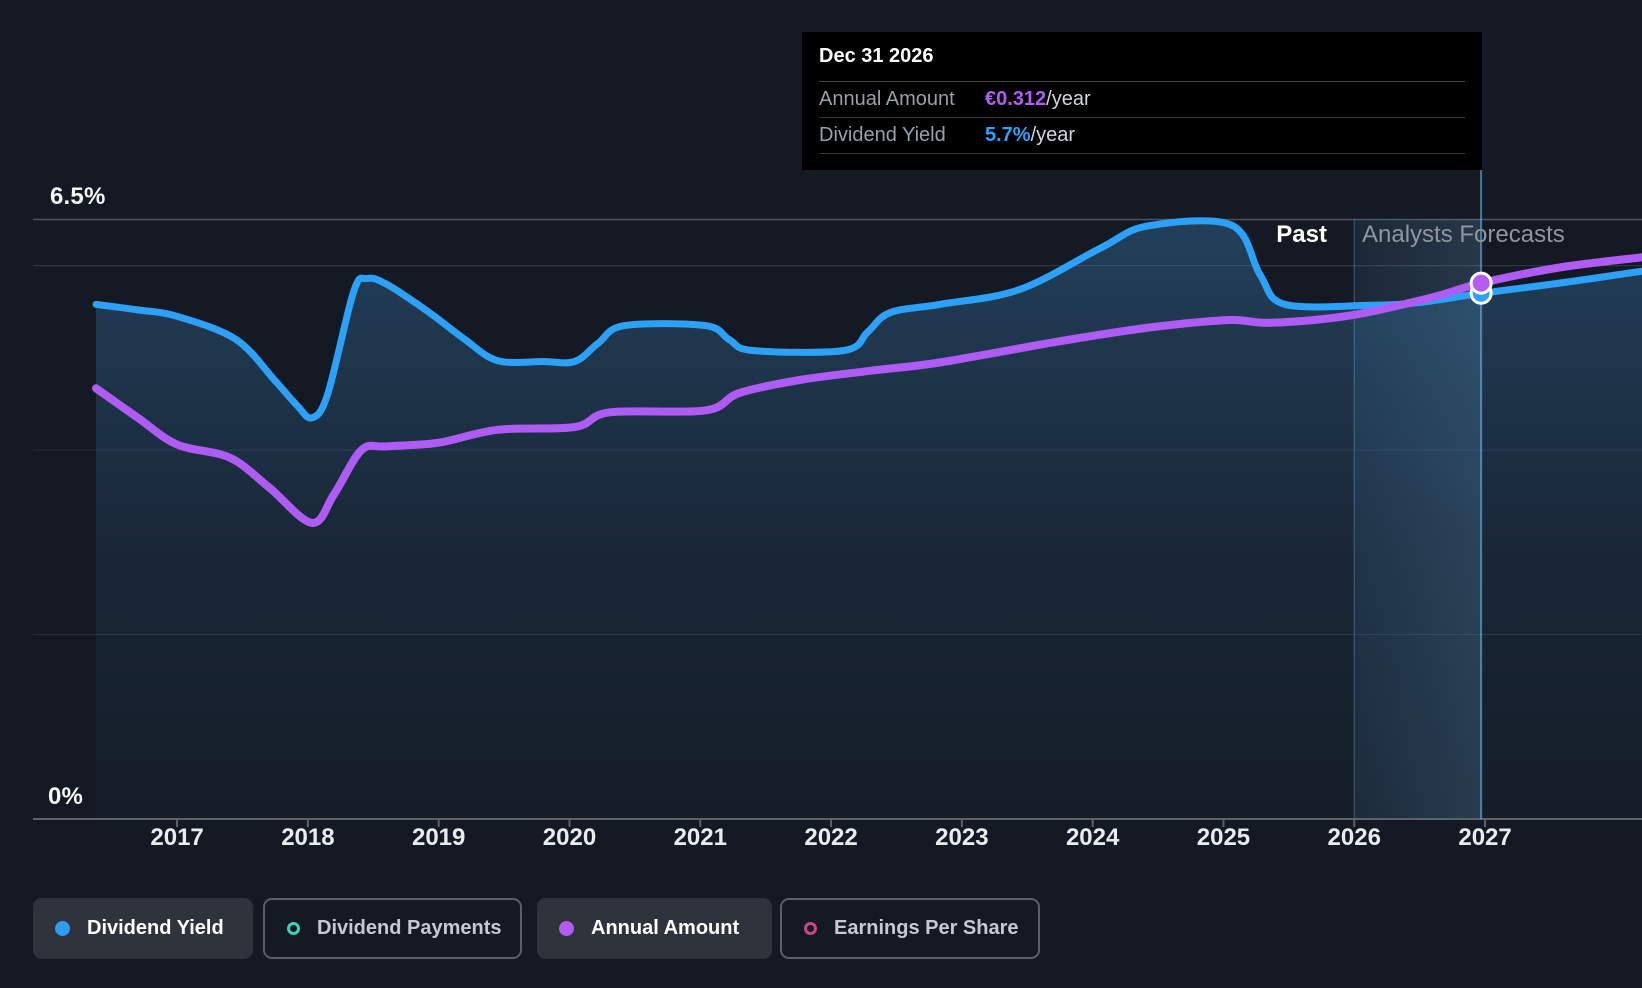 Image resolution: width=1642 pixels, height=988 pixels. Describe the element at coordinates (62, 928) in the screenshot. I see `dividend-yield-dot-icon` at that location.